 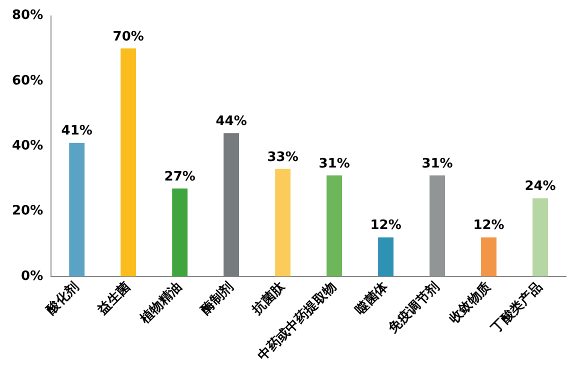 I want to click on data-label: 24%, so click(x=540, y=186).